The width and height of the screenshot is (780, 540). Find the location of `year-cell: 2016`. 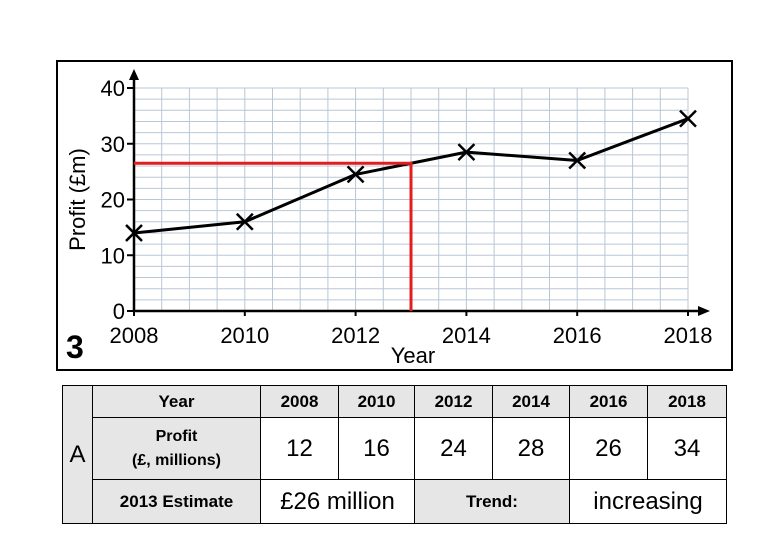

year-cell: 2016 is located at coordinates (608, 401).